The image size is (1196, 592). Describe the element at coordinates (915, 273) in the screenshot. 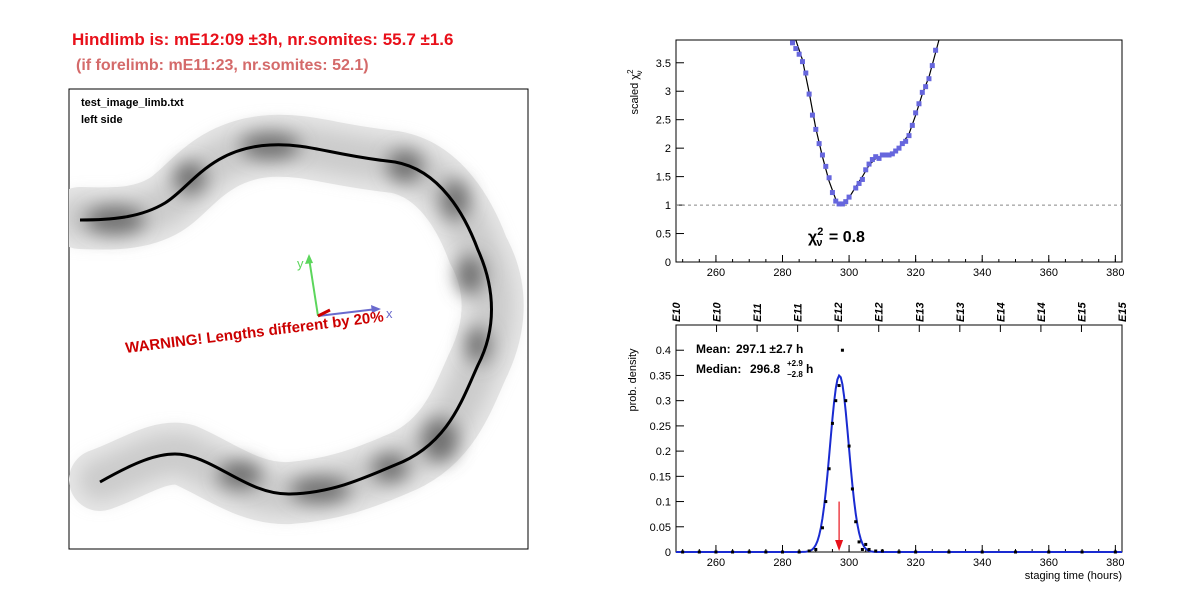

I see `chi2-x-tick-label: 320` at that location.